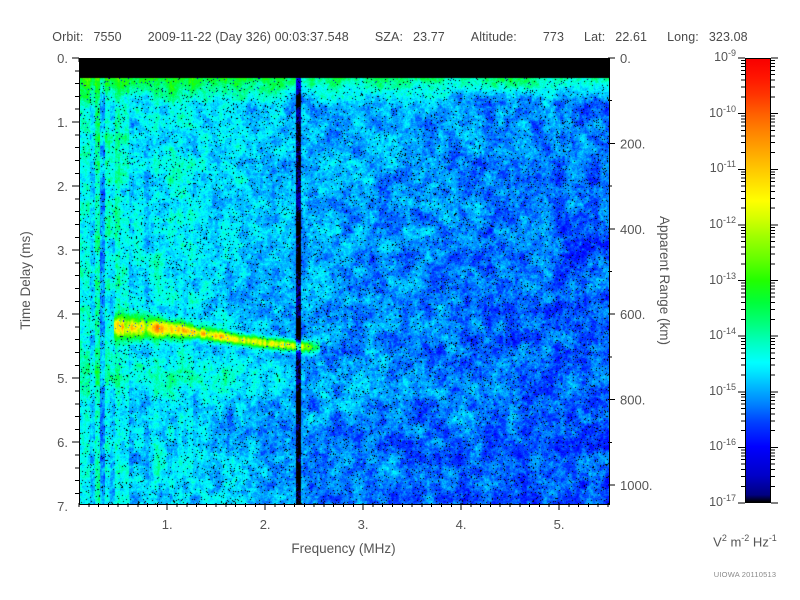 The image size is (800, 600). Describe the element at coordinates (632, 400) in the screenshot. I see `y-right-tick-label-800: 800.` at that location.